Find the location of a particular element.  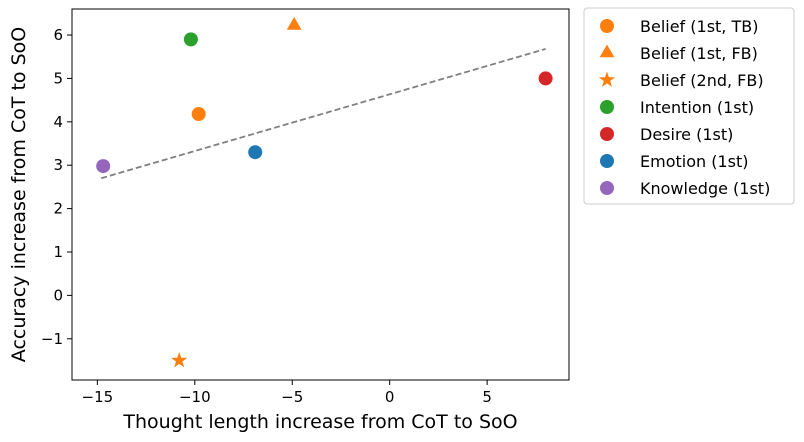

legend-label: Emotion (1st) is located at coordinates (694, 161).